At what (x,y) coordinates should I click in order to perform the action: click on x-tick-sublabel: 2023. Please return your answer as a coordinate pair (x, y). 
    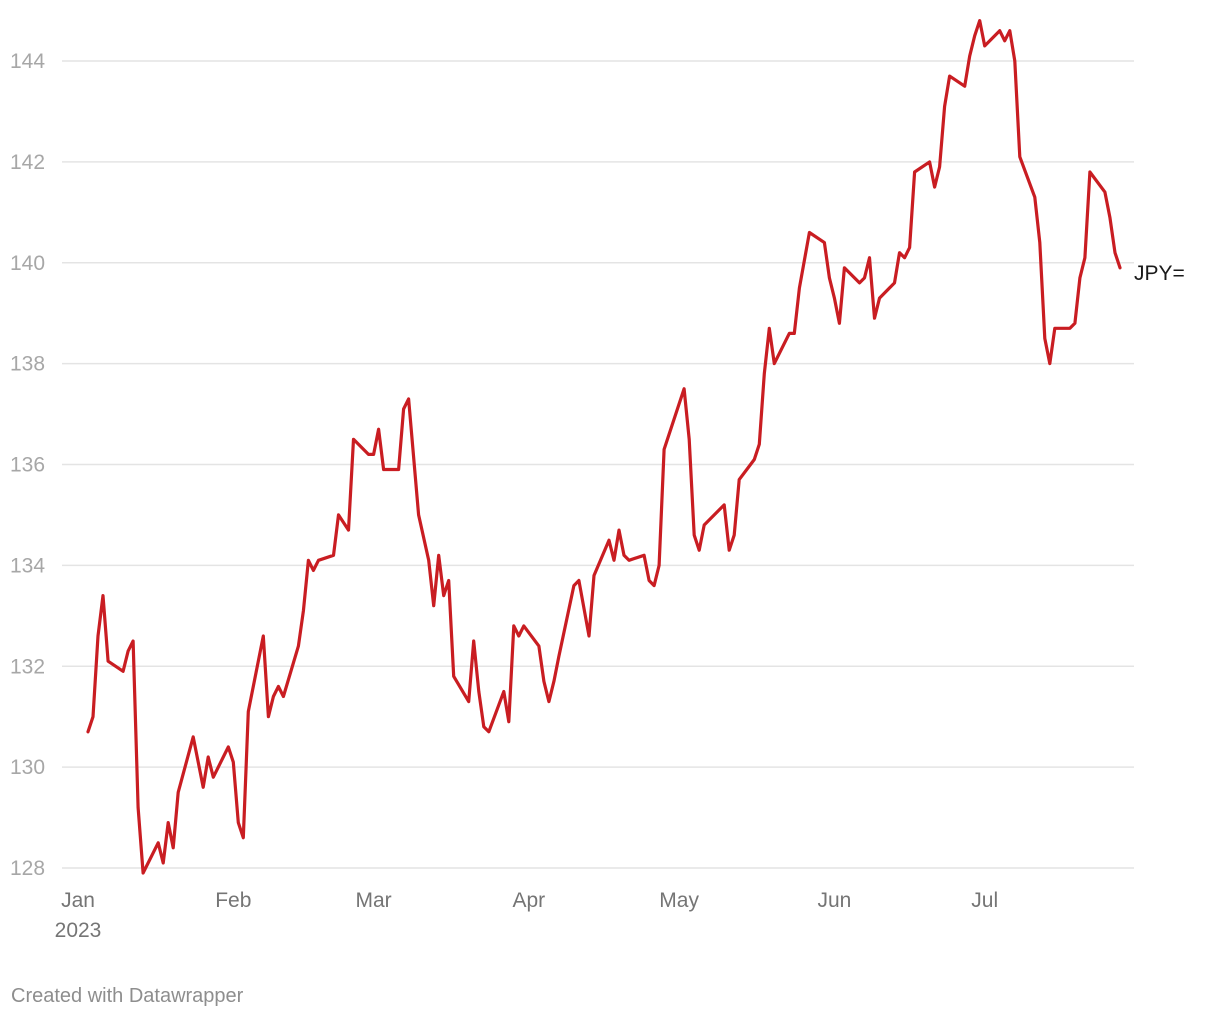
    Looking at the image, I should click on (78, 930).